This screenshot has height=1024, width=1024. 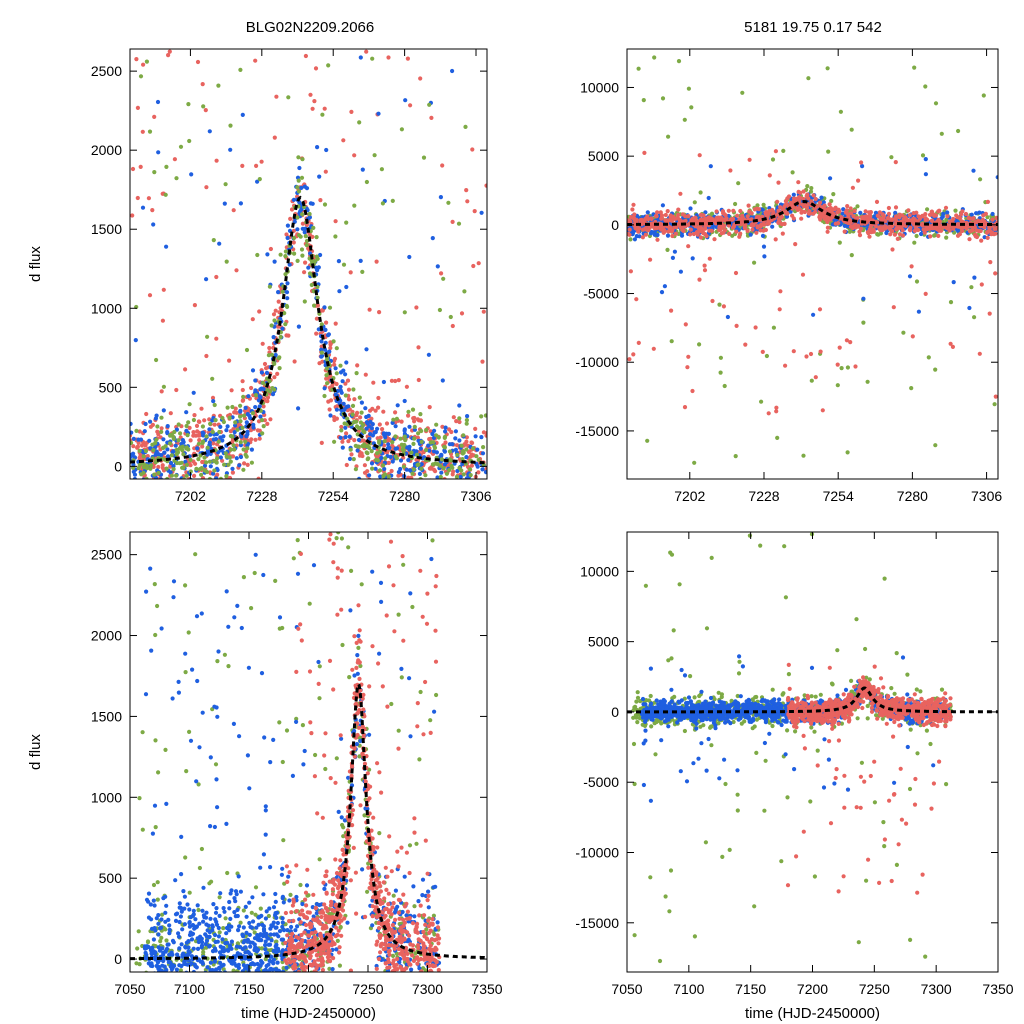 What do you see at coordinates (190, 496) in the screenshot?
I see `x-tick-label: 7202` at bounding box center [190, 496].